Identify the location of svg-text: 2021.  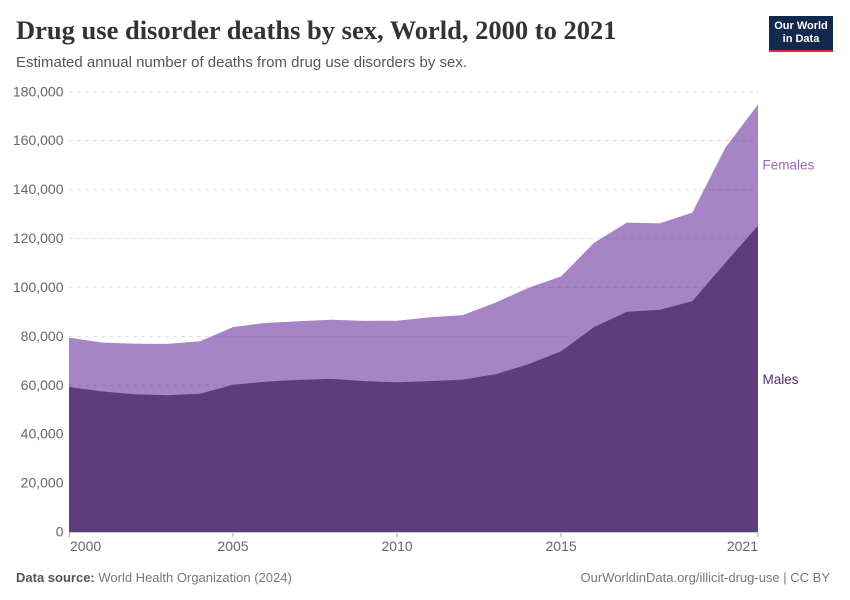
(742, 546).